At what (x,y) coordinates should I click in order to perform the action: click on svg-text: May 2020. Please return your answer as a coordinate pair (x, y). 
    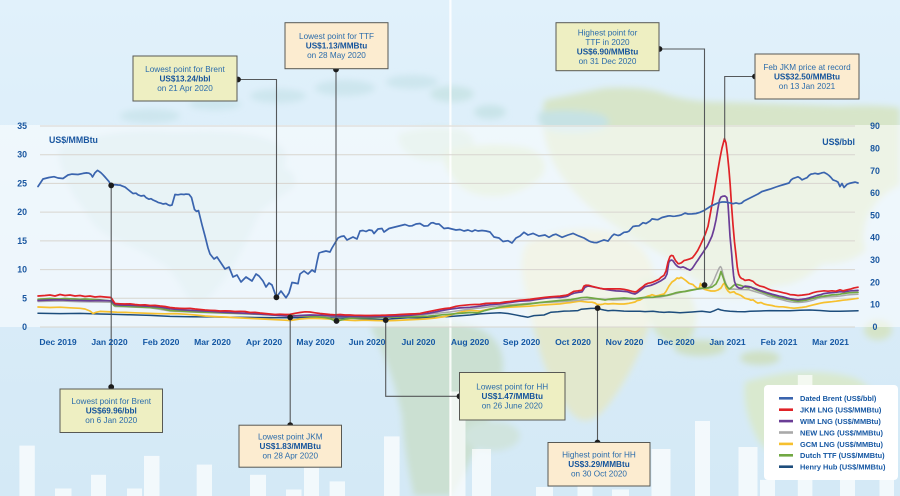
    Looking at the image, I should click on (315, 342).